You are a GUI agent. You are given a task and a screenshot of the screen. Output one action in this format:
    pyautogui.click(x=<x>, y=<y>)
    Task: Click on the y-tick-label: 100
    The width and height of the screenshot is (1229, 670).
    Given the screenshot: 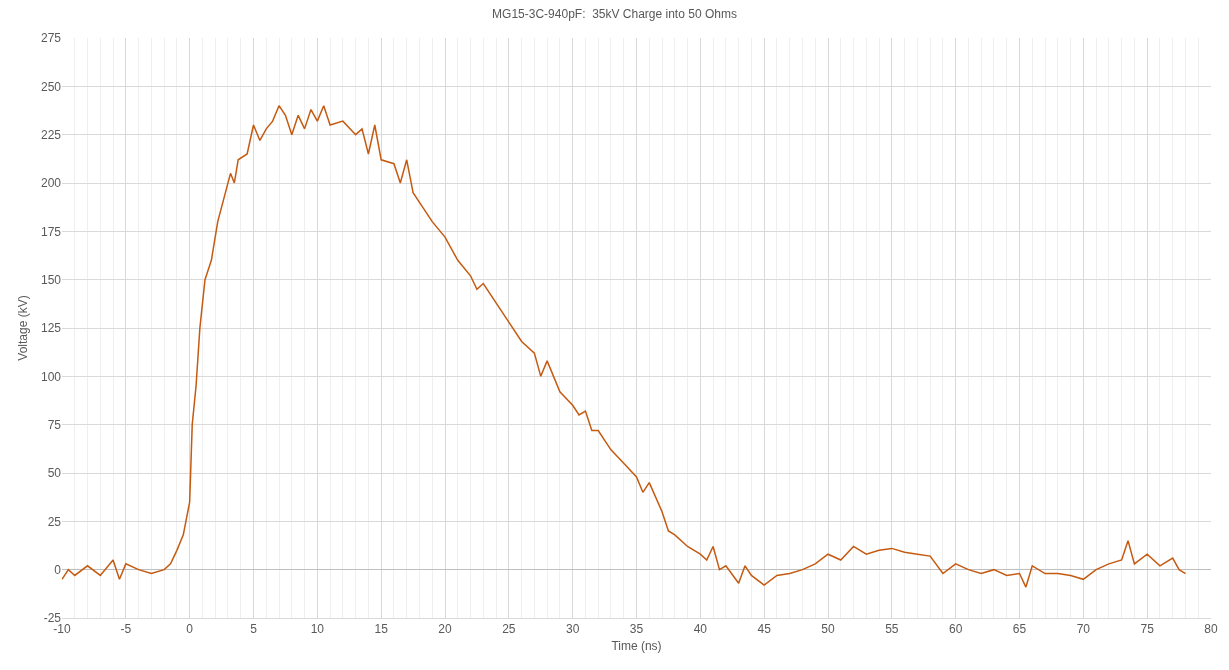 What is the action you would take?
    pyautogui.click(x=51, y=376)
    